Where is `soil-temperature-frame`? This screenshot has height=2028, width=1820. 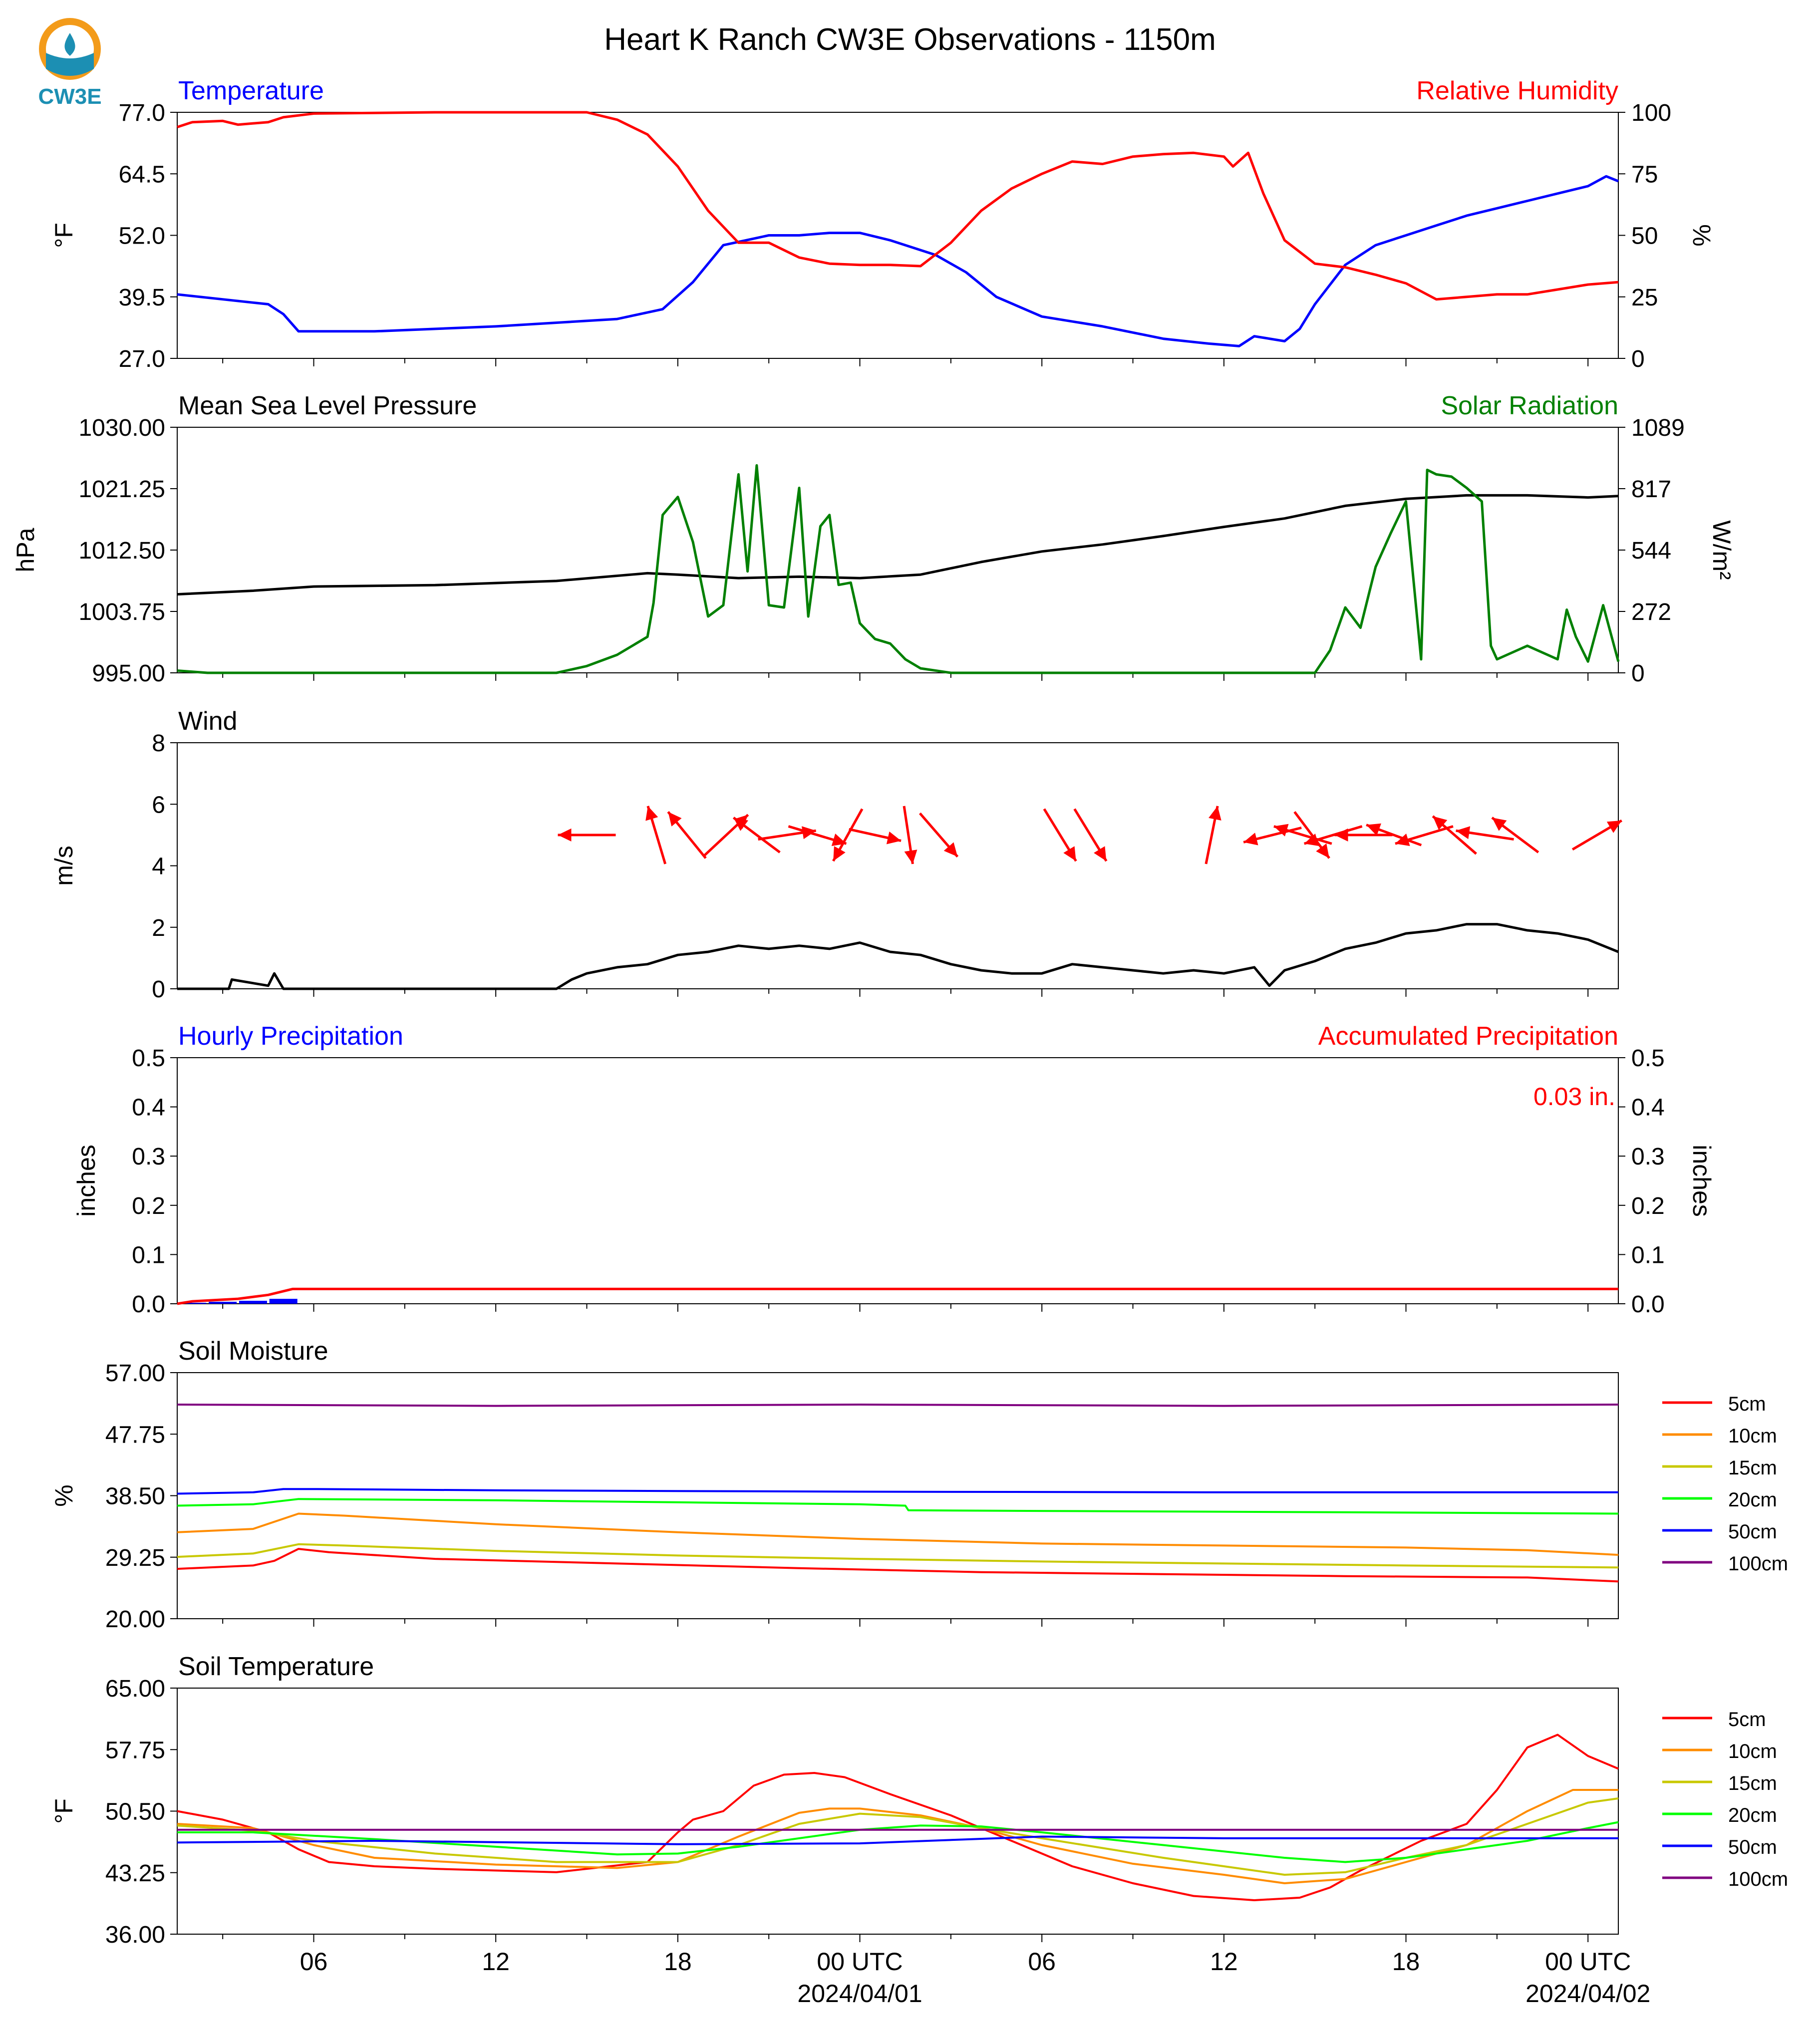
soil-temperature-frame is located at coordinates (898, 1811).